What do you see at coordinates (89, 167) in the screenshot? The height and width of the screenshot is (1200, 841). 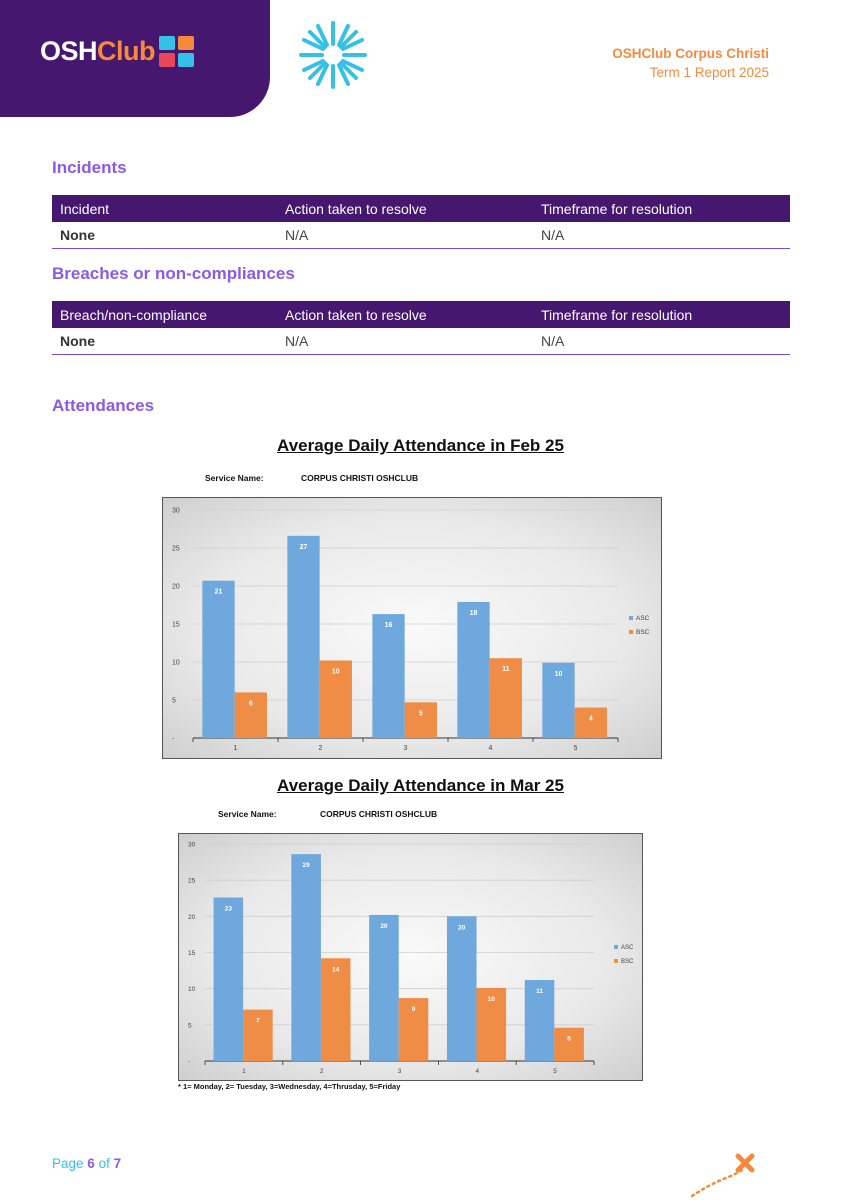 I see `incidents-heading: Incidents` at bounding box center [89, 167].